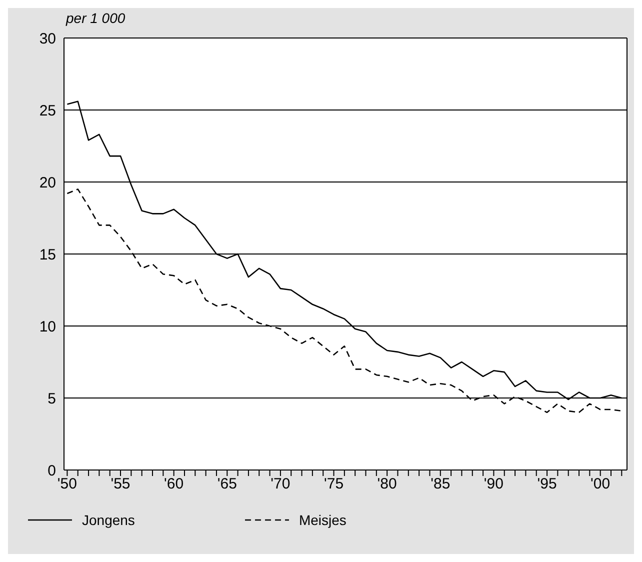 The image size is (642, 562). Describe the element at coordinates (322, 520) in the screenshot. I see `legend-label: Meisjes` at that location.